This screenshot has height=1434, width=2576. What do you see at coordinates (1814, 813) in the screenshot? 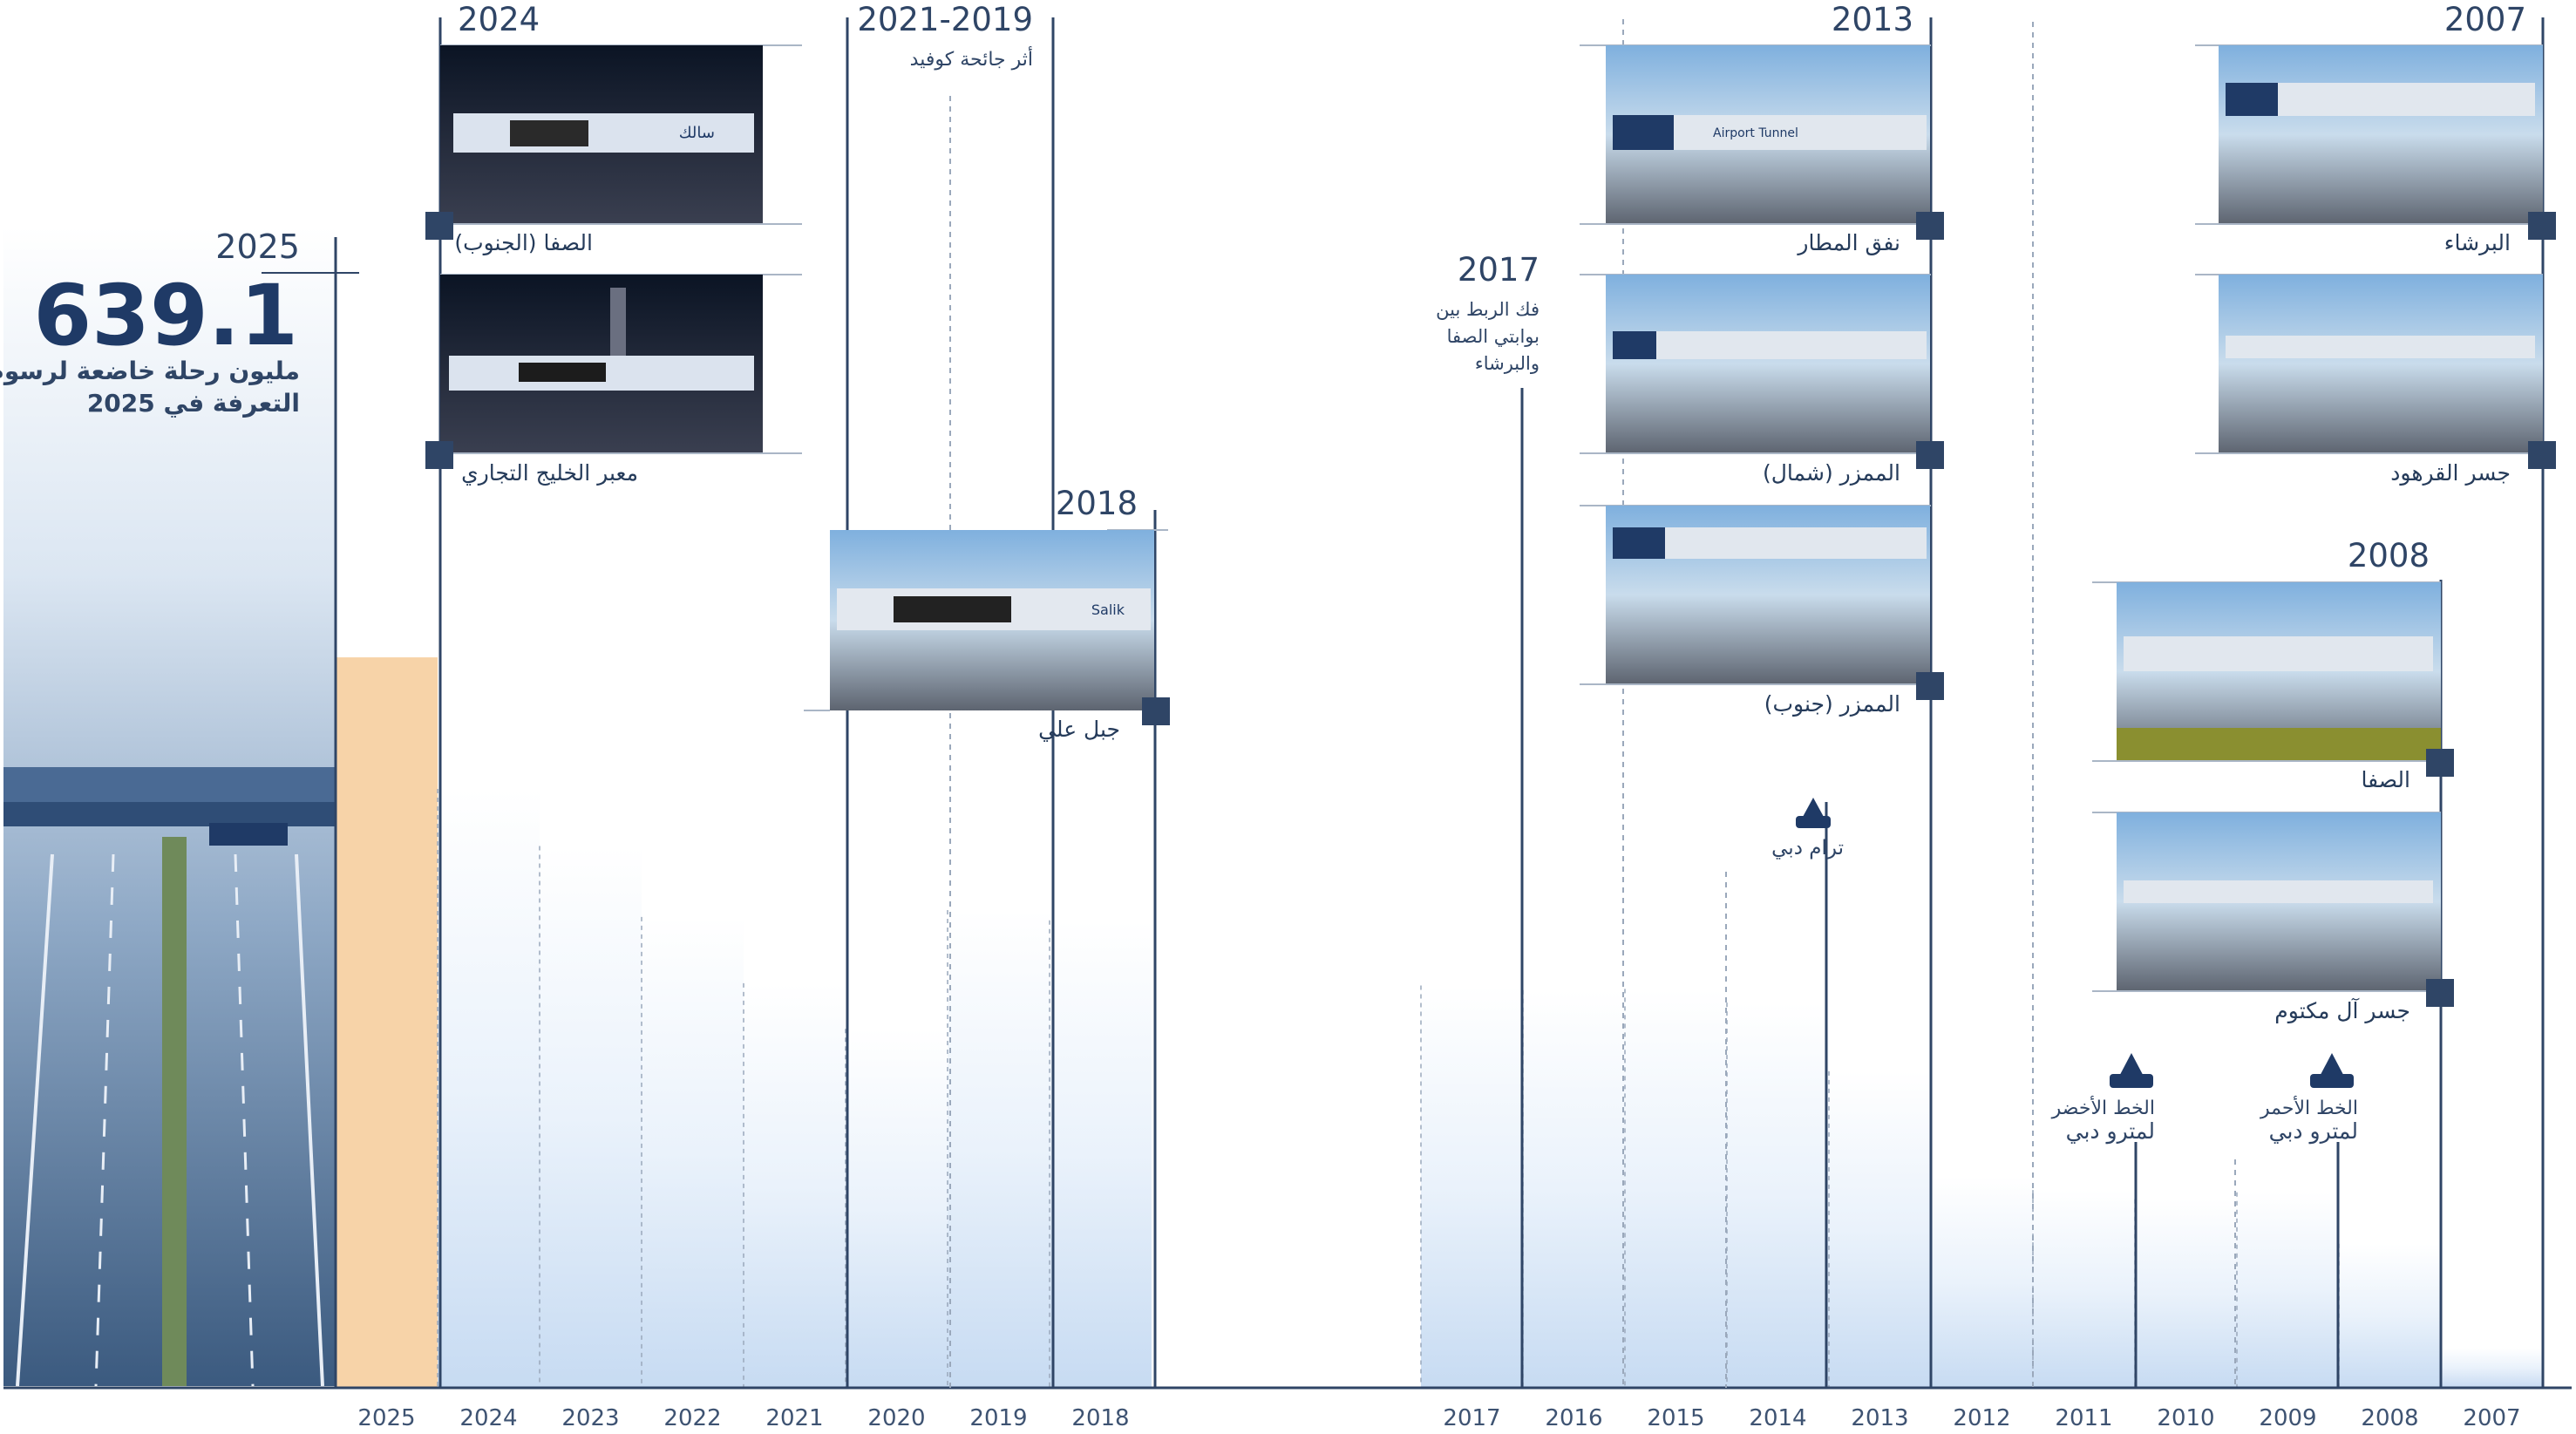
I see `tram-icon` at bounding box center [1814, 813].